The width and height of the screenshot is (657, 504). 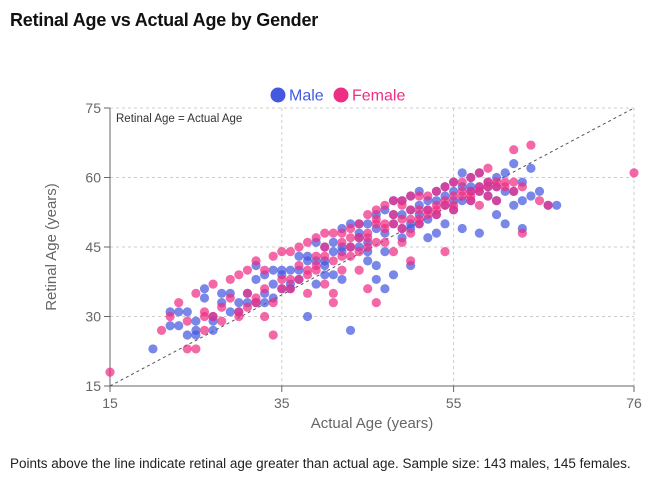 I want to click on y-axis-label: Retinal Age (years), so click(x=51, y=247).